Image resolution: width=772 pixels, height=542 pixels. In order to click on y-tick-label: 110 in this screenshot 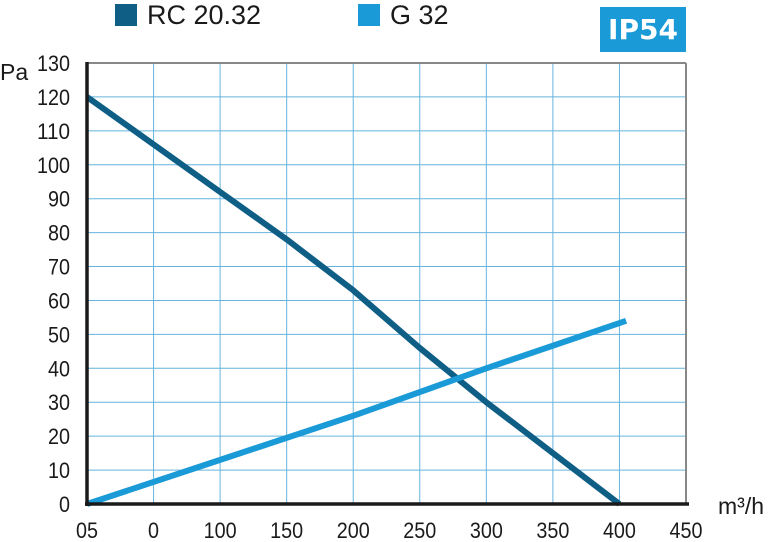, I will do `click(53, 131)`.